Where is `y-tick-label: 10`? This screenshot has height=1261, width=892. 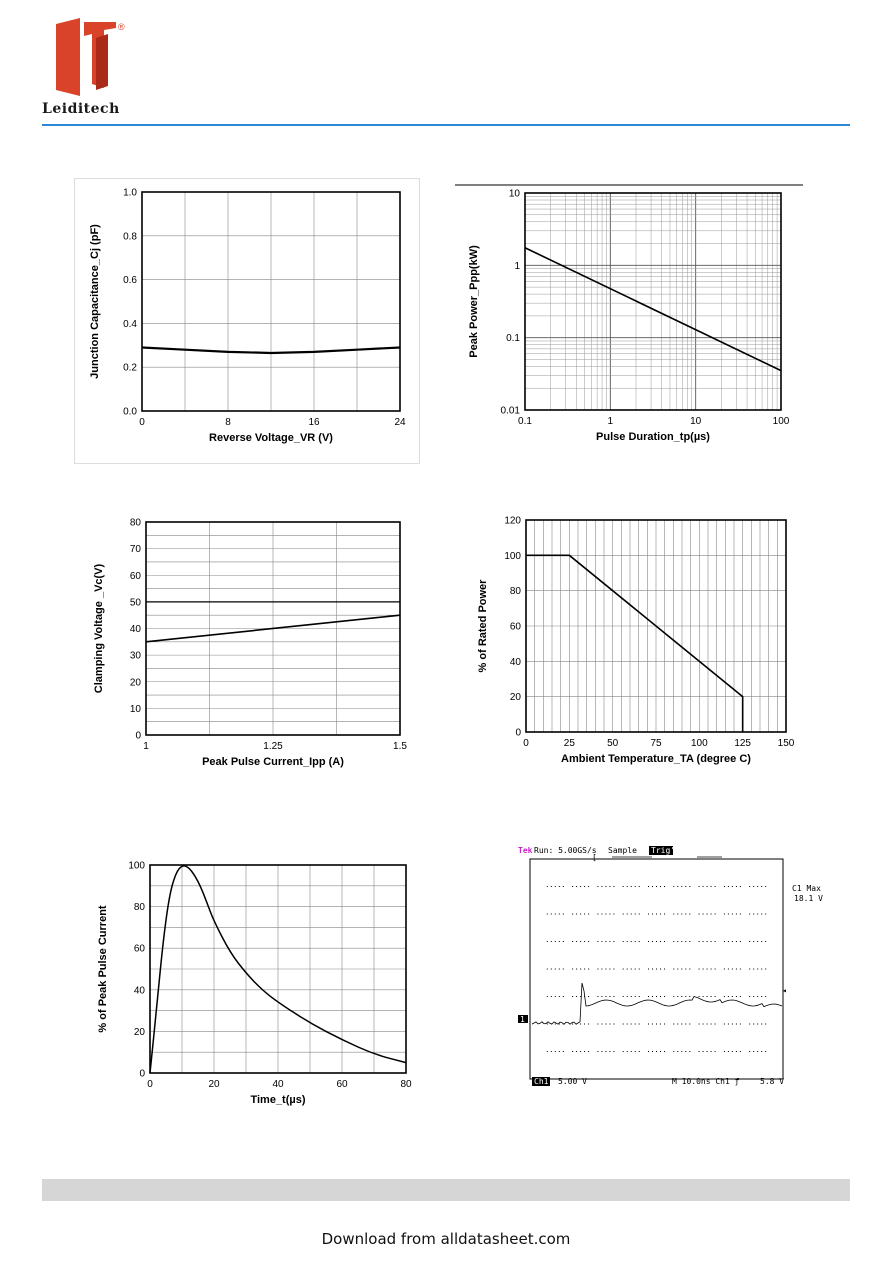 y-tick-label: 10 is located at coordinates (136, 709).